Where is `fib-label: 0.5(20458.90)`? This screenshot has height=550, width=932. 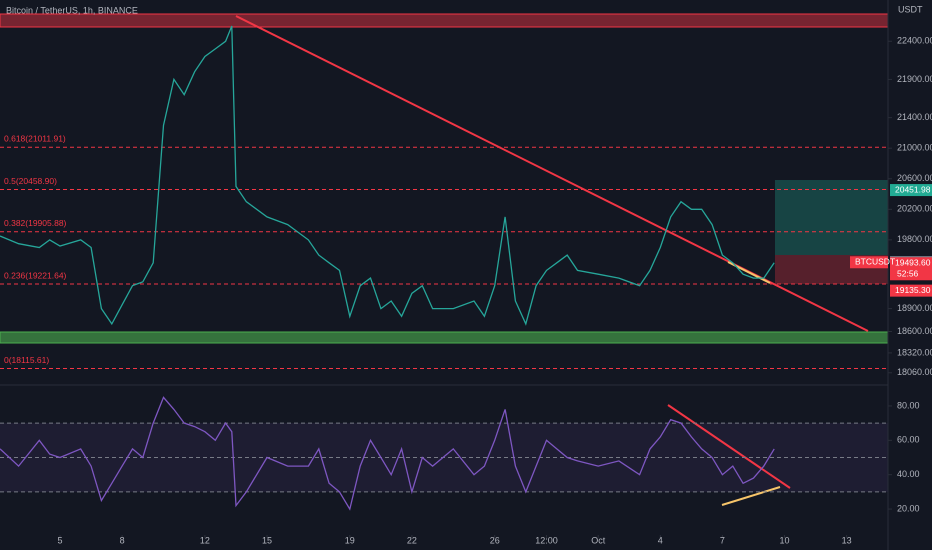 fib-label: 0.5(20458.90) is located at coordinates (30, 181).